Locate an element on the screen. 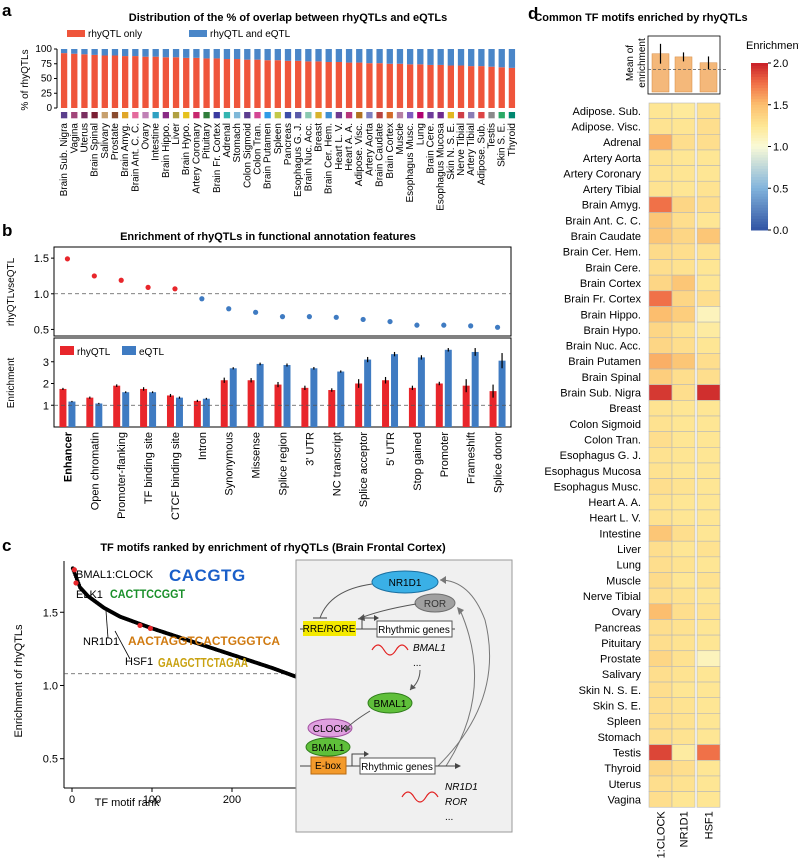 The width and height of the screenshot is (799, 858). tissue-swatch-heart-l-v is located at coordinates (339, 115).